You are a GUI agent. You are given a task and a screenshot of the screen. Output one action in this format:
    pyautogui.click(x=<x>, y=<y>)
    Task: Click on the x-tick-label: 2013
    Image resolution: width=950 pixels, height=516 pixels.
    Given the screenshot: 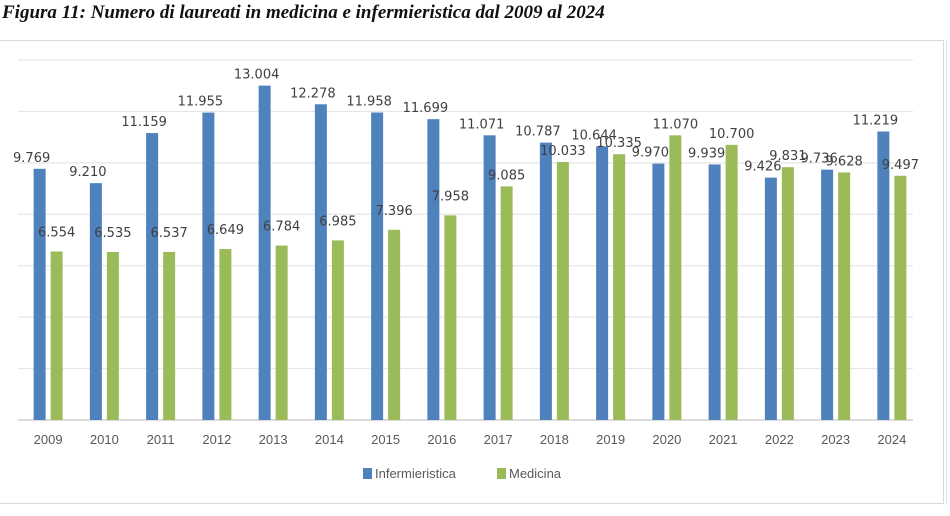 What is the action you would take?
    pyautogui.click(x=273, y=439)
    